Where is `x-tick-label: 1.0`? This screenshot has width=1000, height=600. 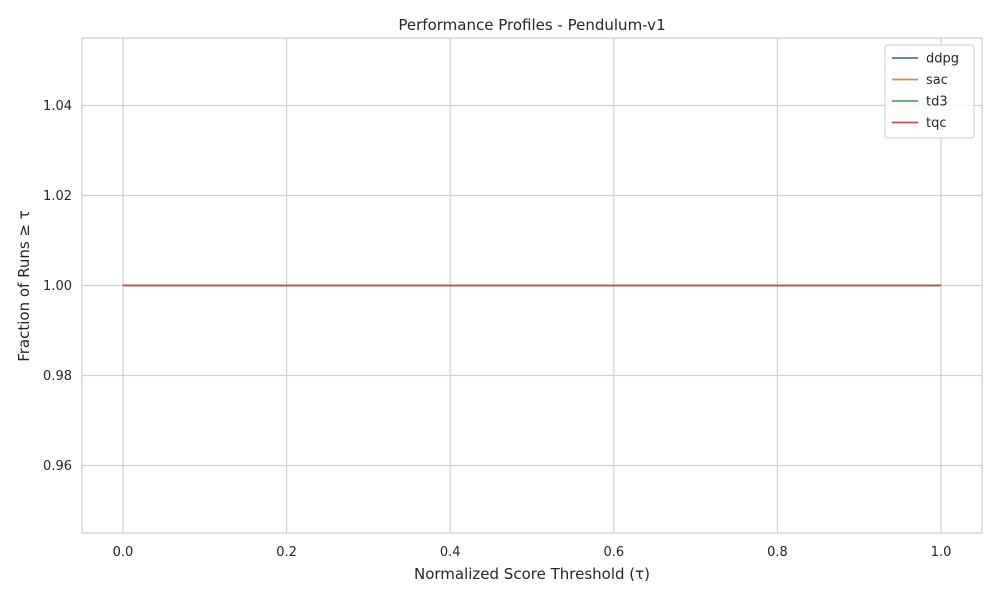 x-tick-label: 1.0 is located at coordinates (941, 552).